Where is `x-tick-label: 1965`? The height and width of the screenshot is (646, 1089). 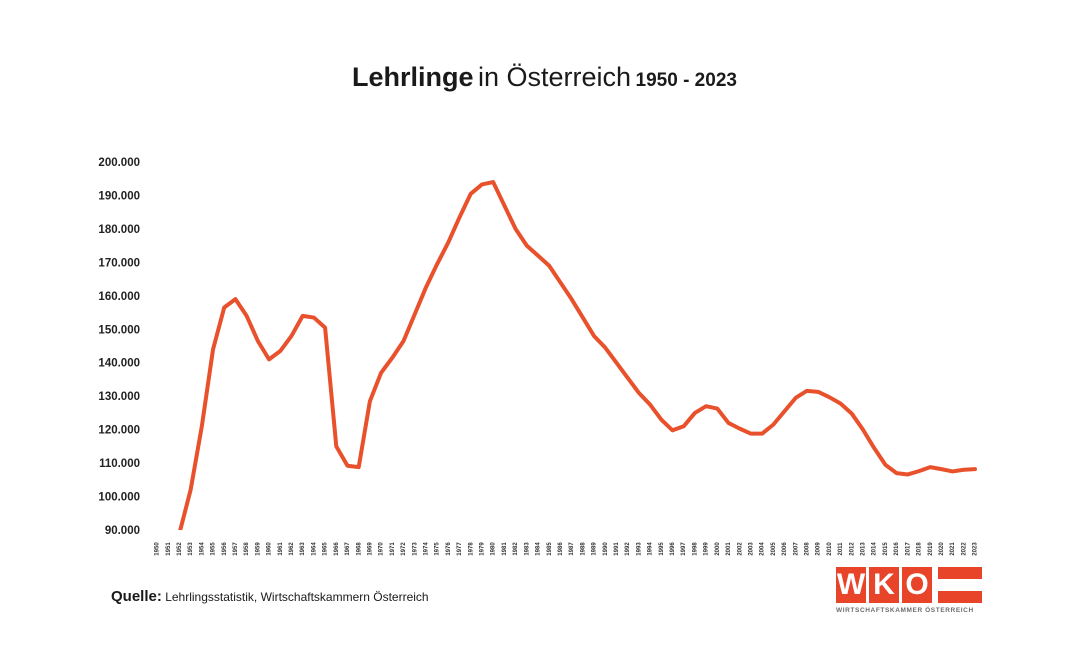 x-tick-label: 1965 is located at coordinates (326, 549).